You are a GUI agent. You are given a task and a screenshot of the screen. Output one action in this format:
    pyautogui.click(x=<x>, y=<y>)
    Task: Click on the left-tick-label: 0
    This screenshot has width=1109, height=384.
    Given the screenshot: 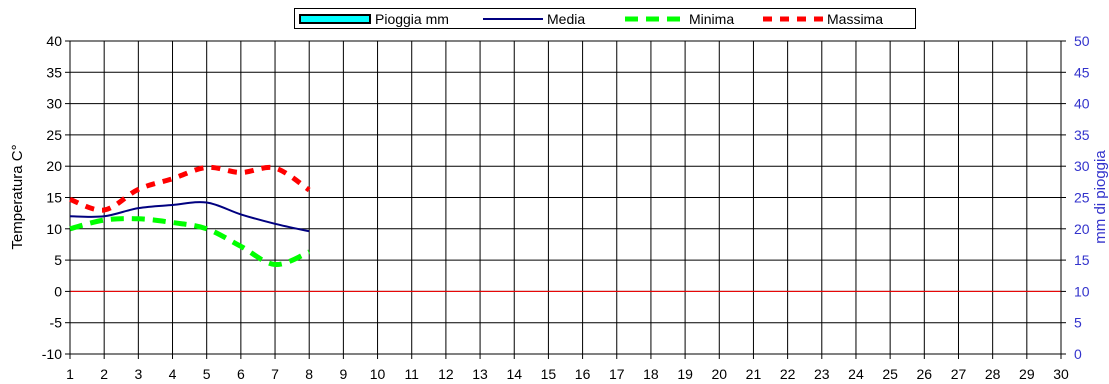 What is the action you would take?
    pyautogui.click(x=58, y=291)
    